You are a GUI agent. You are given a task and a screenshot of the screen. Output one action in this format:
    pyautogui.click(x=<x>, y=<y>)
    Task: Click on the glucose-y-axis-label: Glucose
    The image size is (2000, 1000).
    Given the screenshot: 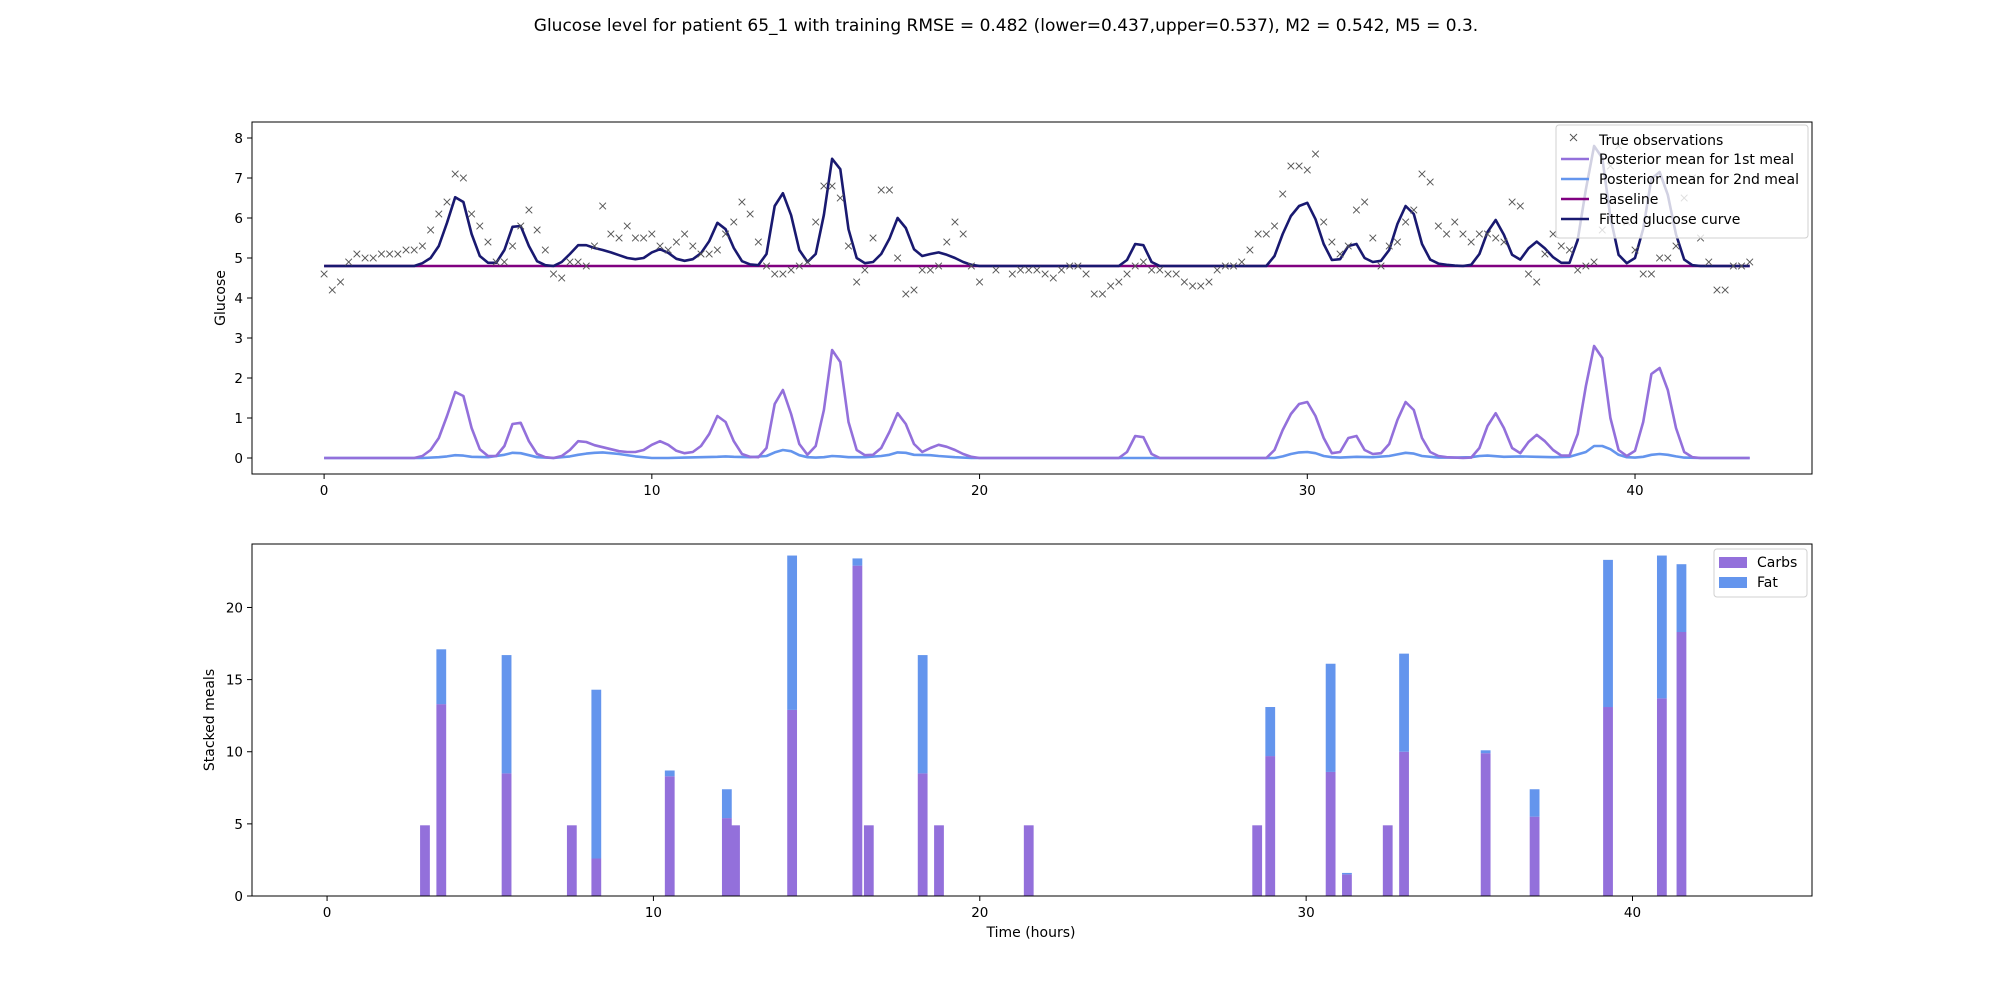 What is the action you would take?
    pyautogui.click(x=221, y=298)
    